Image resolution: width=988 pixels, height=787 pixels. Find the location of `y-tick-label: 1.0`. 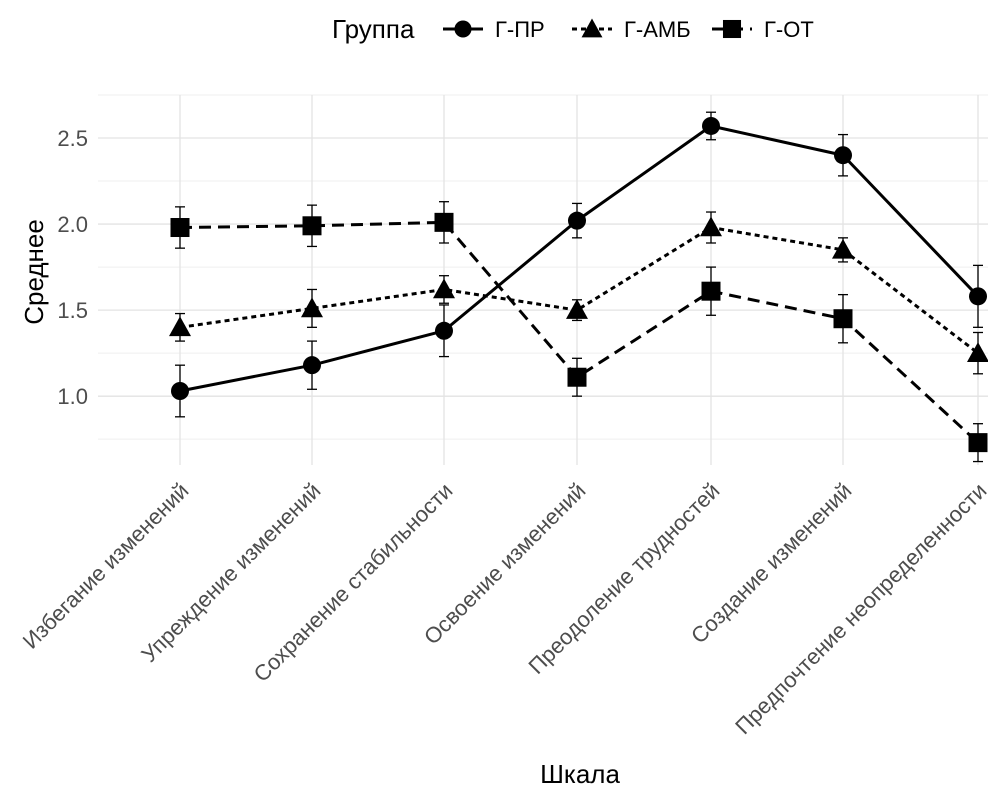

y-tick-label: 1.0 is located at coordinates (72, 396).